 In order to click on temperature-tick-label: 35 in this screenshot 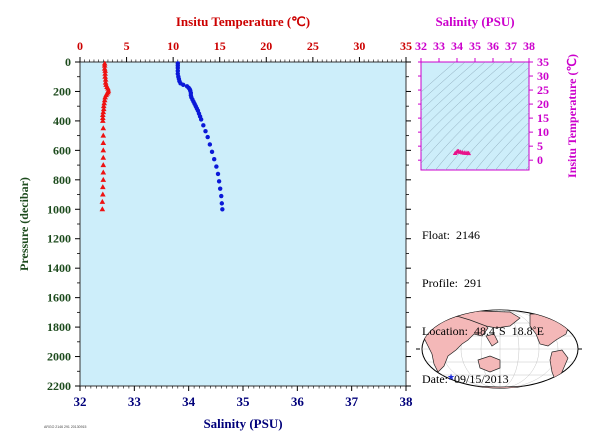, I will do `click(406, 46)`.